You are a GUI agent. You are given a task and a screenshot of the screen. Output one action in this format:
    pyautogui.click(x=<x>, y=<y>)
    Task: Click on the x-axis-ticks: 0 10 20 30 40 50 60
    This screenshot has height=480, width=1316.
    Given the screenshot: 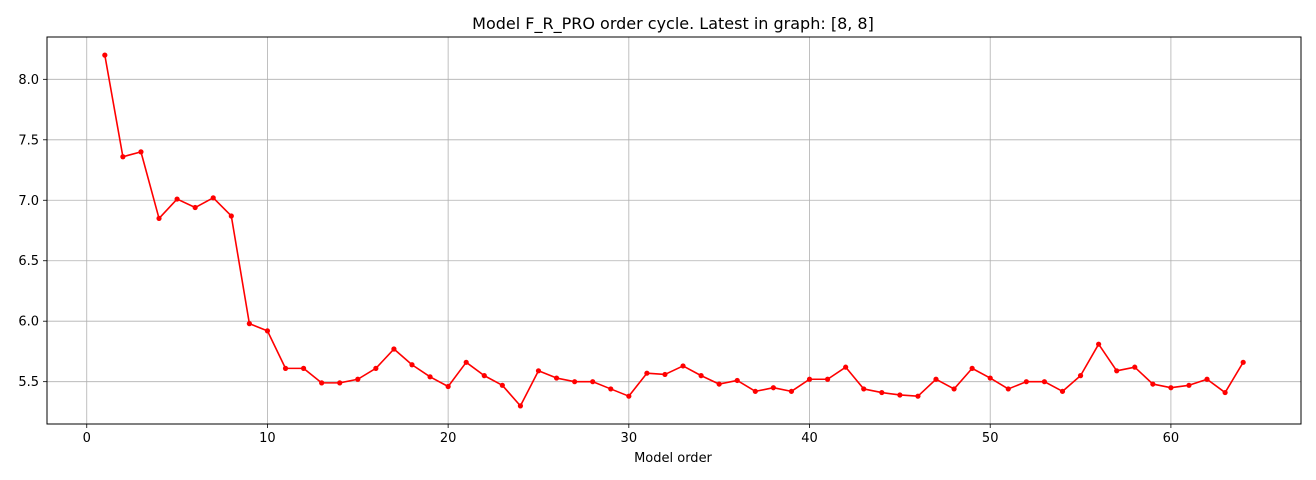 What is the action you would take?
    pyautogui.click(x=631, y=435)
    